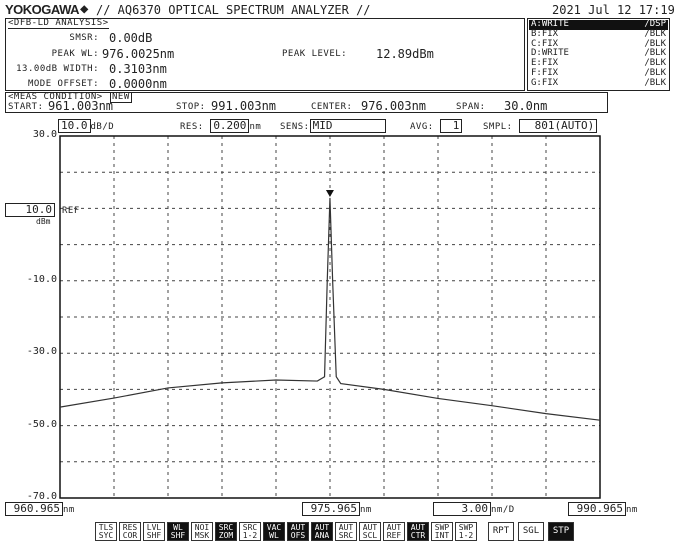 Image resolution: width=675 pixels, height=554 pixels. I want to click on trace-name: G:FIX, so click(545, 82).